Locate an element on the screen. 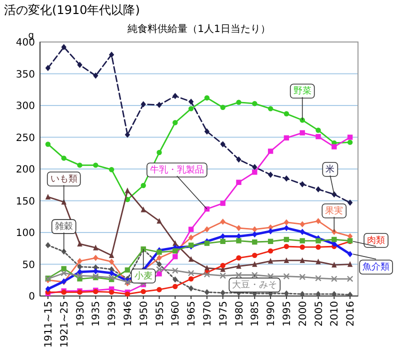  x-tick-label: 1950 is located at coordinates (144, 313).